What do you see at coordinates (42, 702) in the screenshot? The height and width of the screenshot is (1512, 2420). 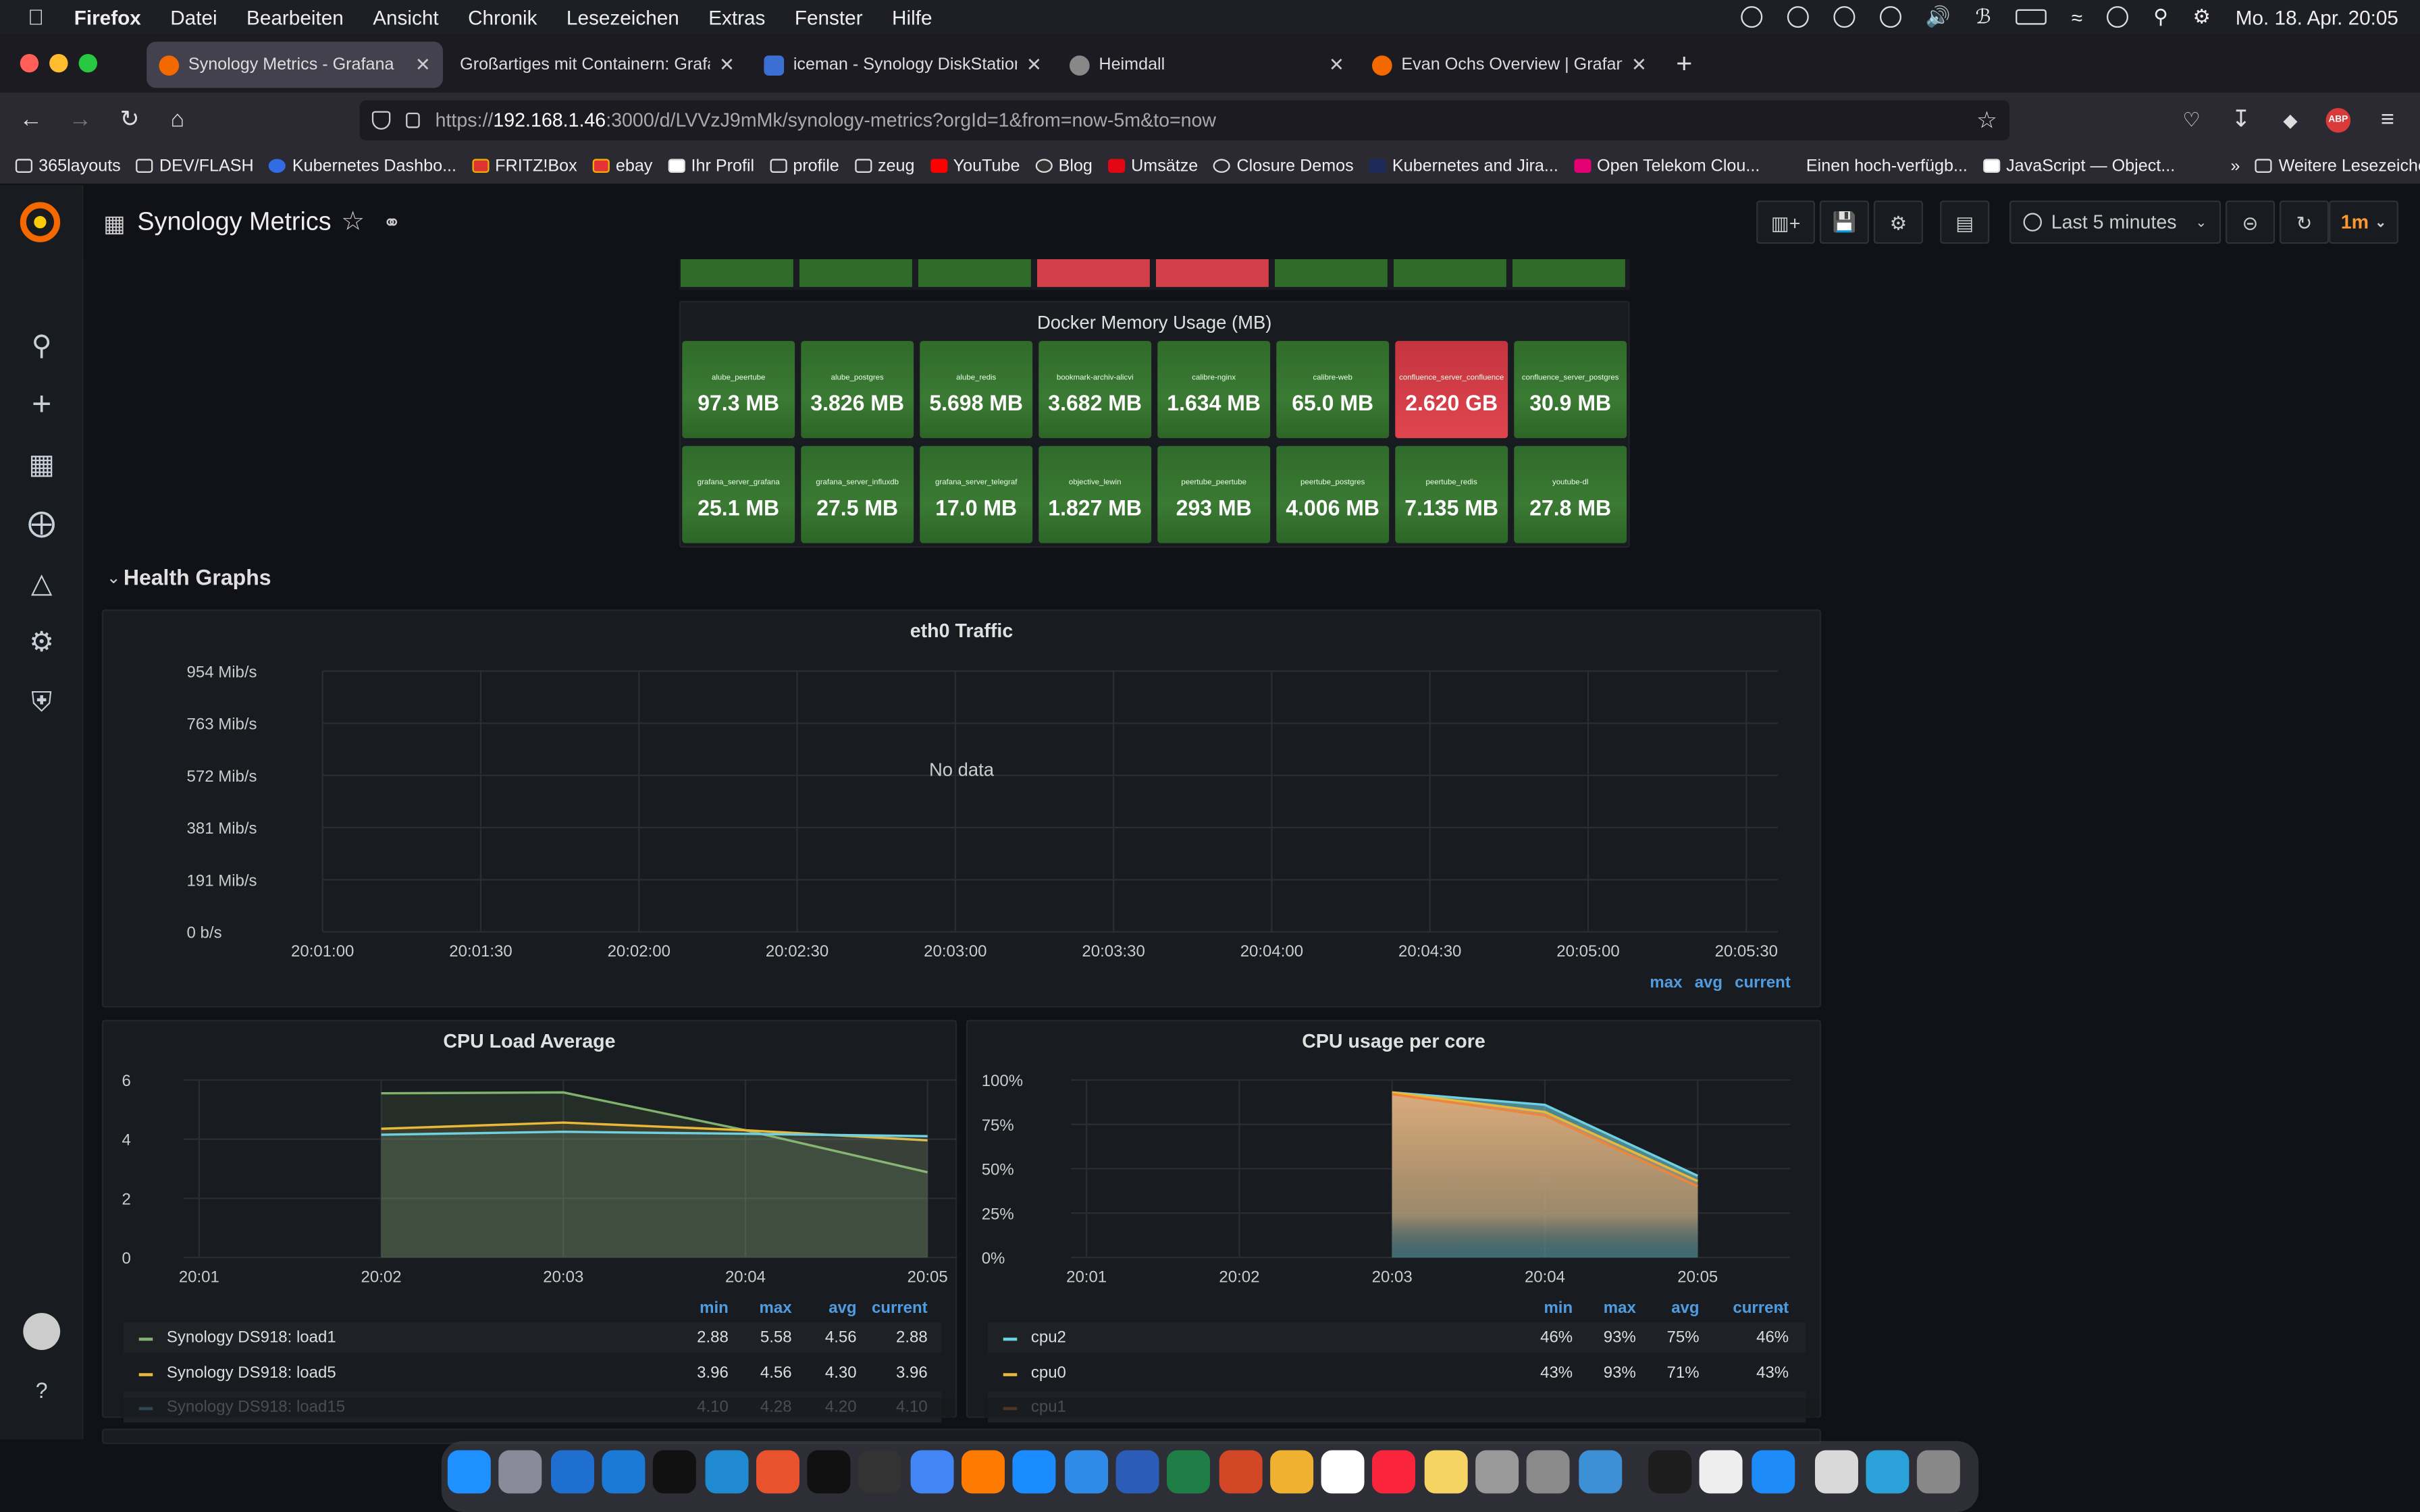 I see `server-admin-shield-icon: ⛨` at bounding box center [42, 702].